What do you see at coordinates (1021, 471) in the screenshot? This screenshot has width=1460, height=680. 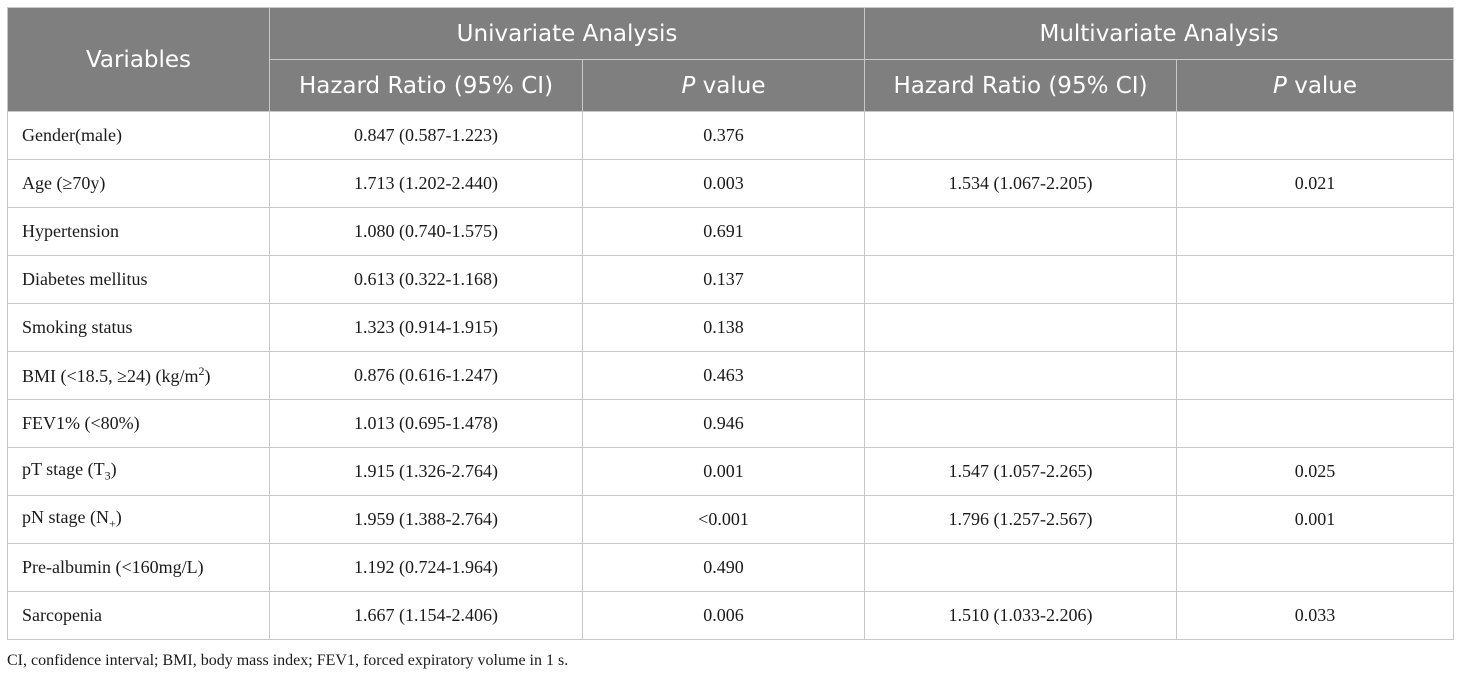 I see `multi-hazard-ratio-cell: 1.547 (1.057-2.265)` at bounding box center [1021, 471].